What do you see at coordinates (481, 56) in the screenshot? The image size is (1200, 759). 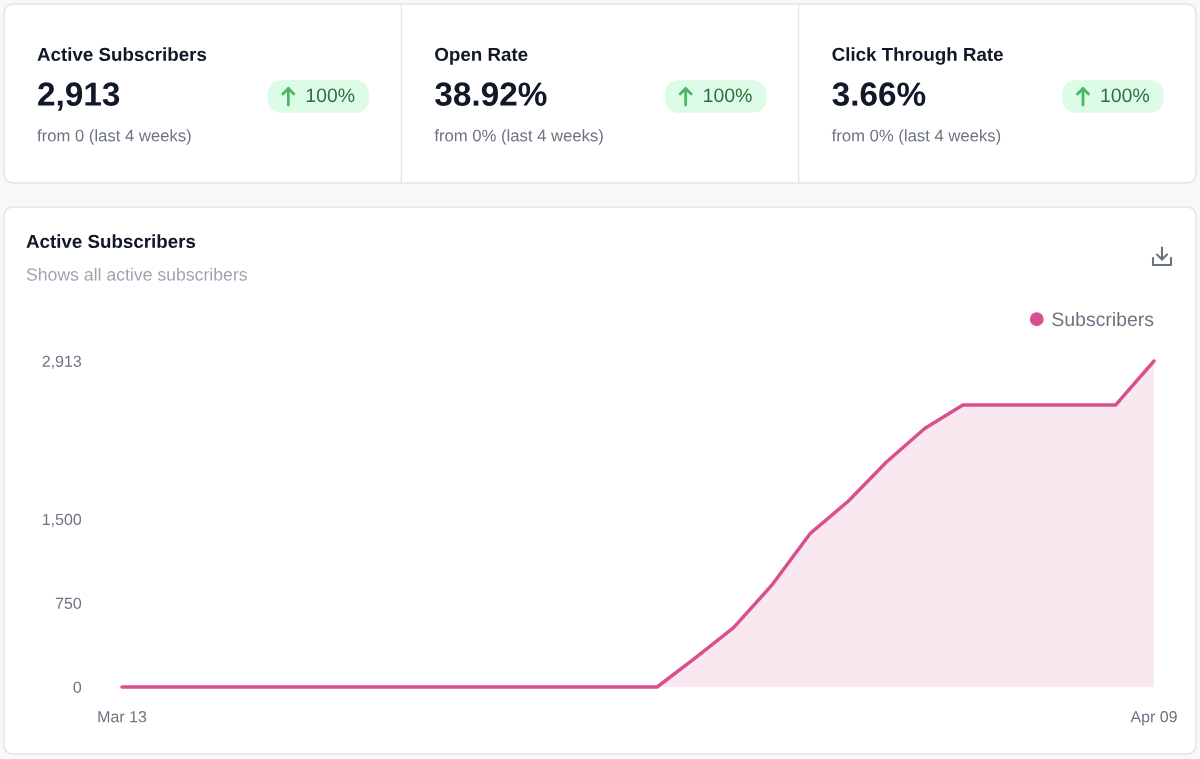 I see `text: Open Rate` at bounding box center [481, 56].